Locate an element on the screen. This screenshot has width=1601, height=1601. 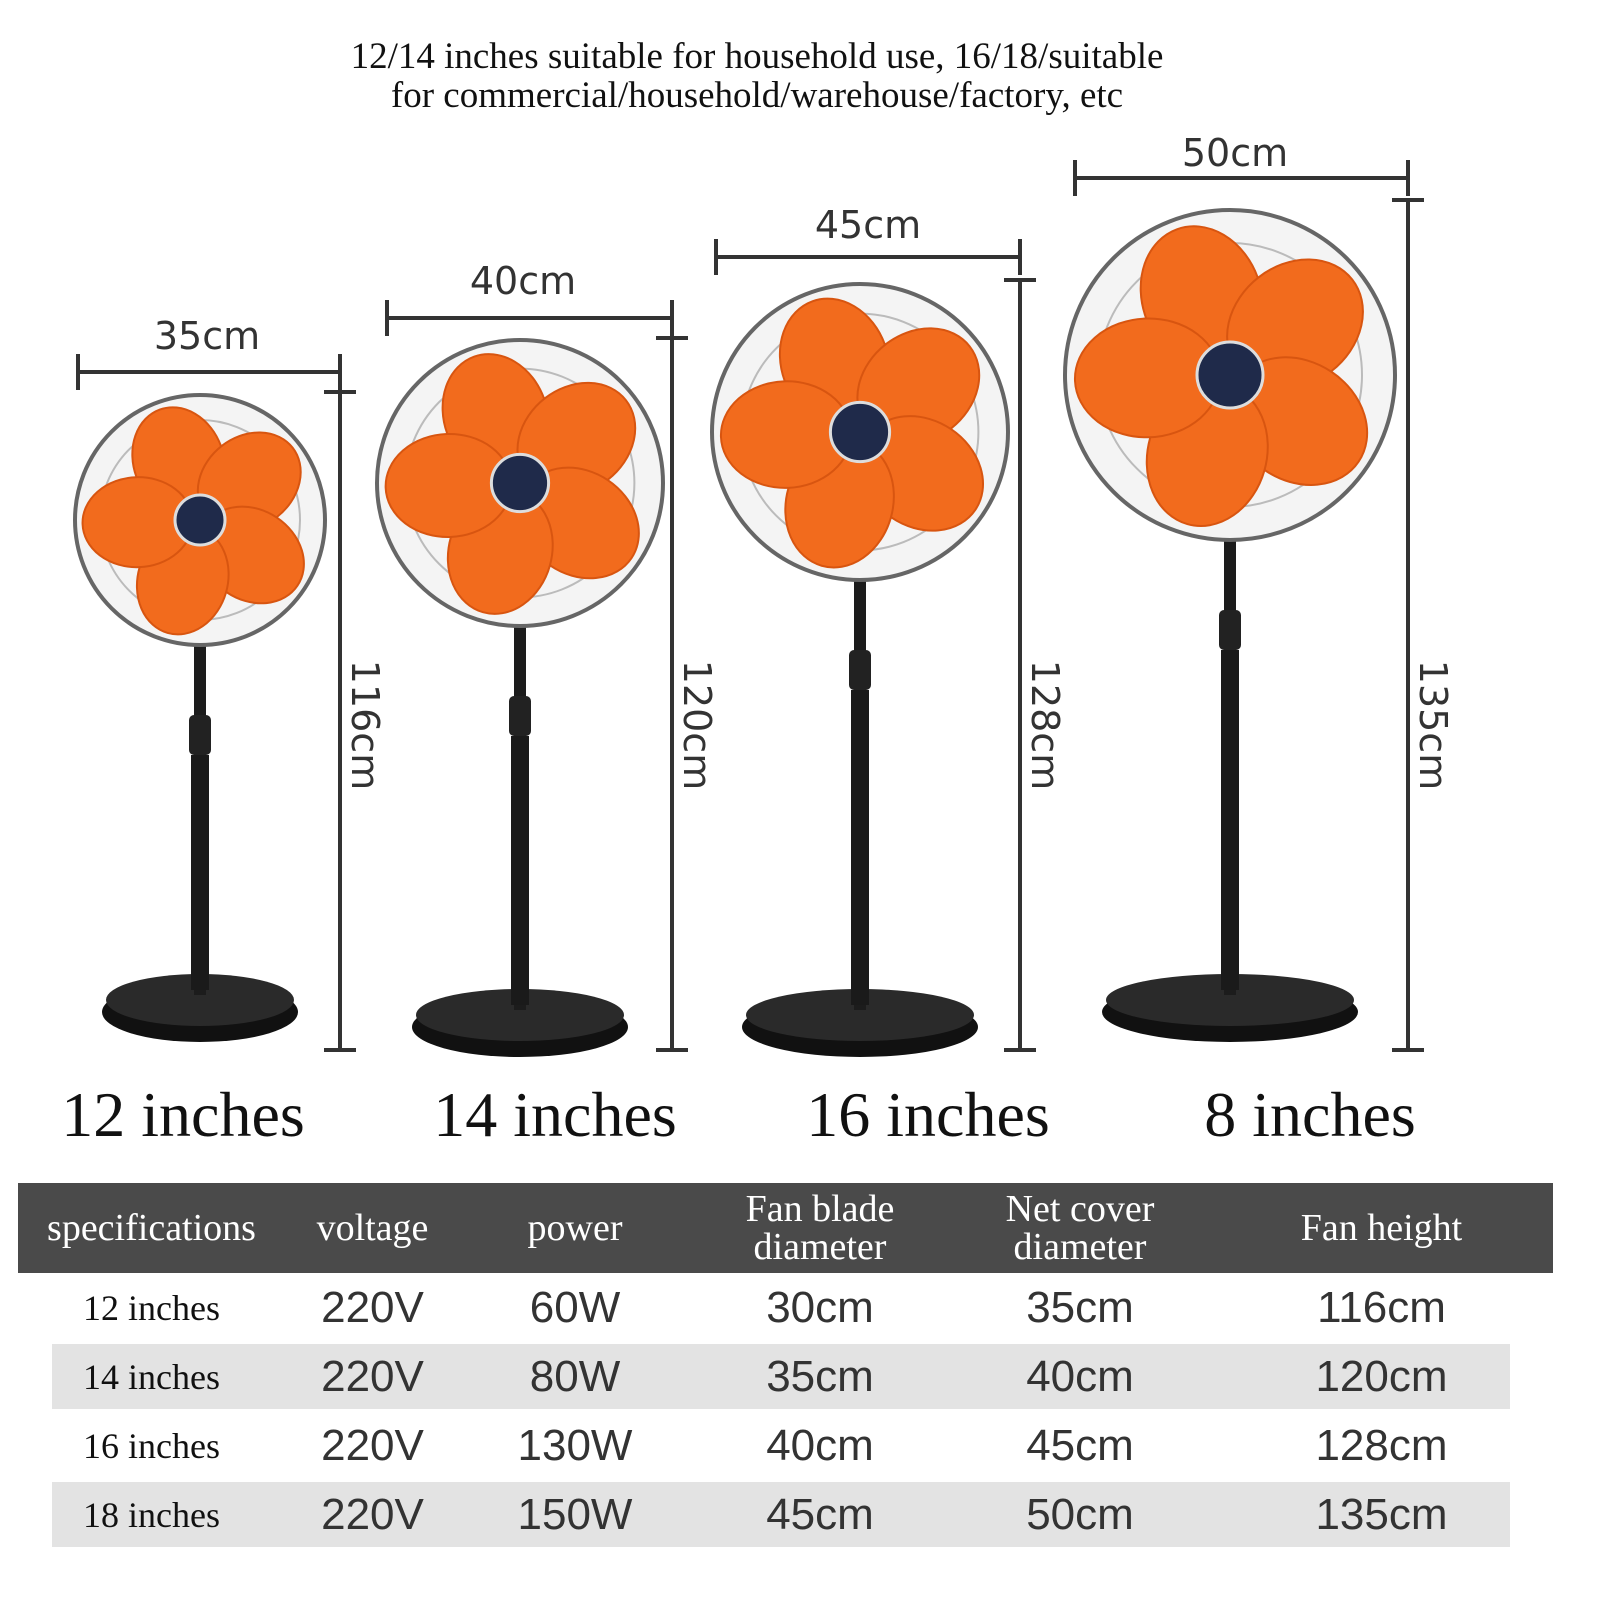
height-label: 128cm is located at coordinates (1045, 725).